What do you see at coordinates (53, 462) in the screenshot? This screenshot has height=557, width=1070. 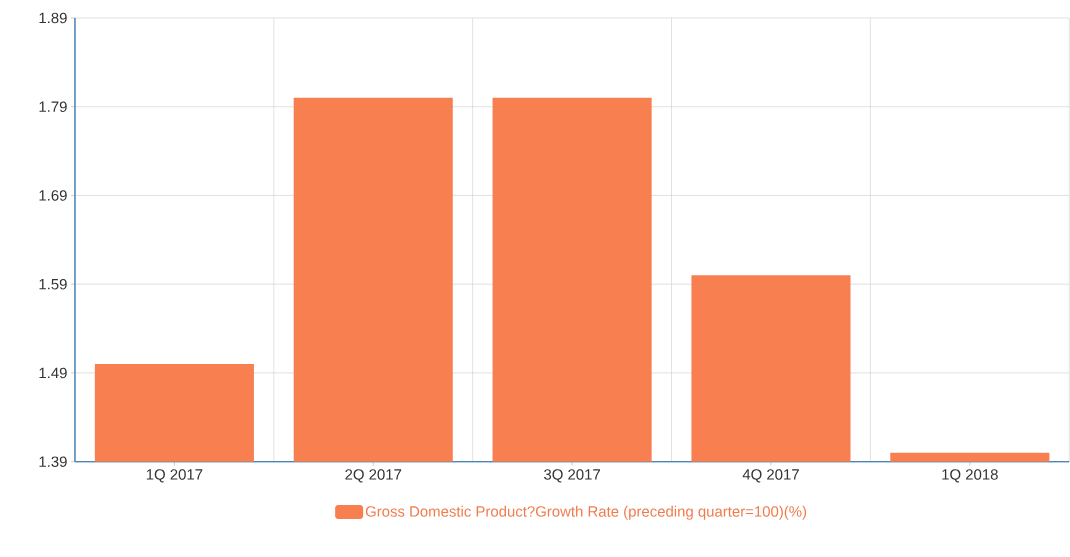 I see `y-tick-label: 1.39` at bounding box center [53, 462].